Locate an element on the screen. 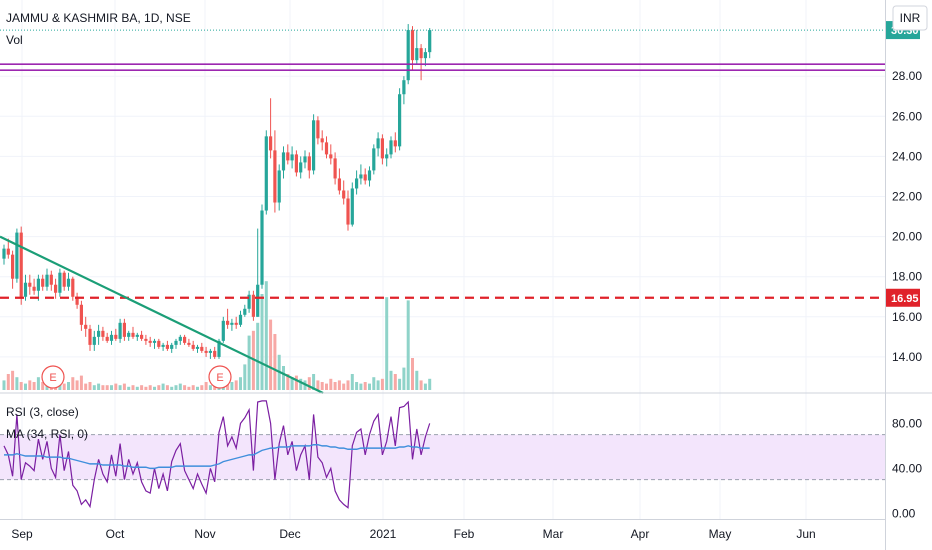 This screenshot has width=932, height=550. price-tick-label: 24.00 is located at coordinates (907, 156).